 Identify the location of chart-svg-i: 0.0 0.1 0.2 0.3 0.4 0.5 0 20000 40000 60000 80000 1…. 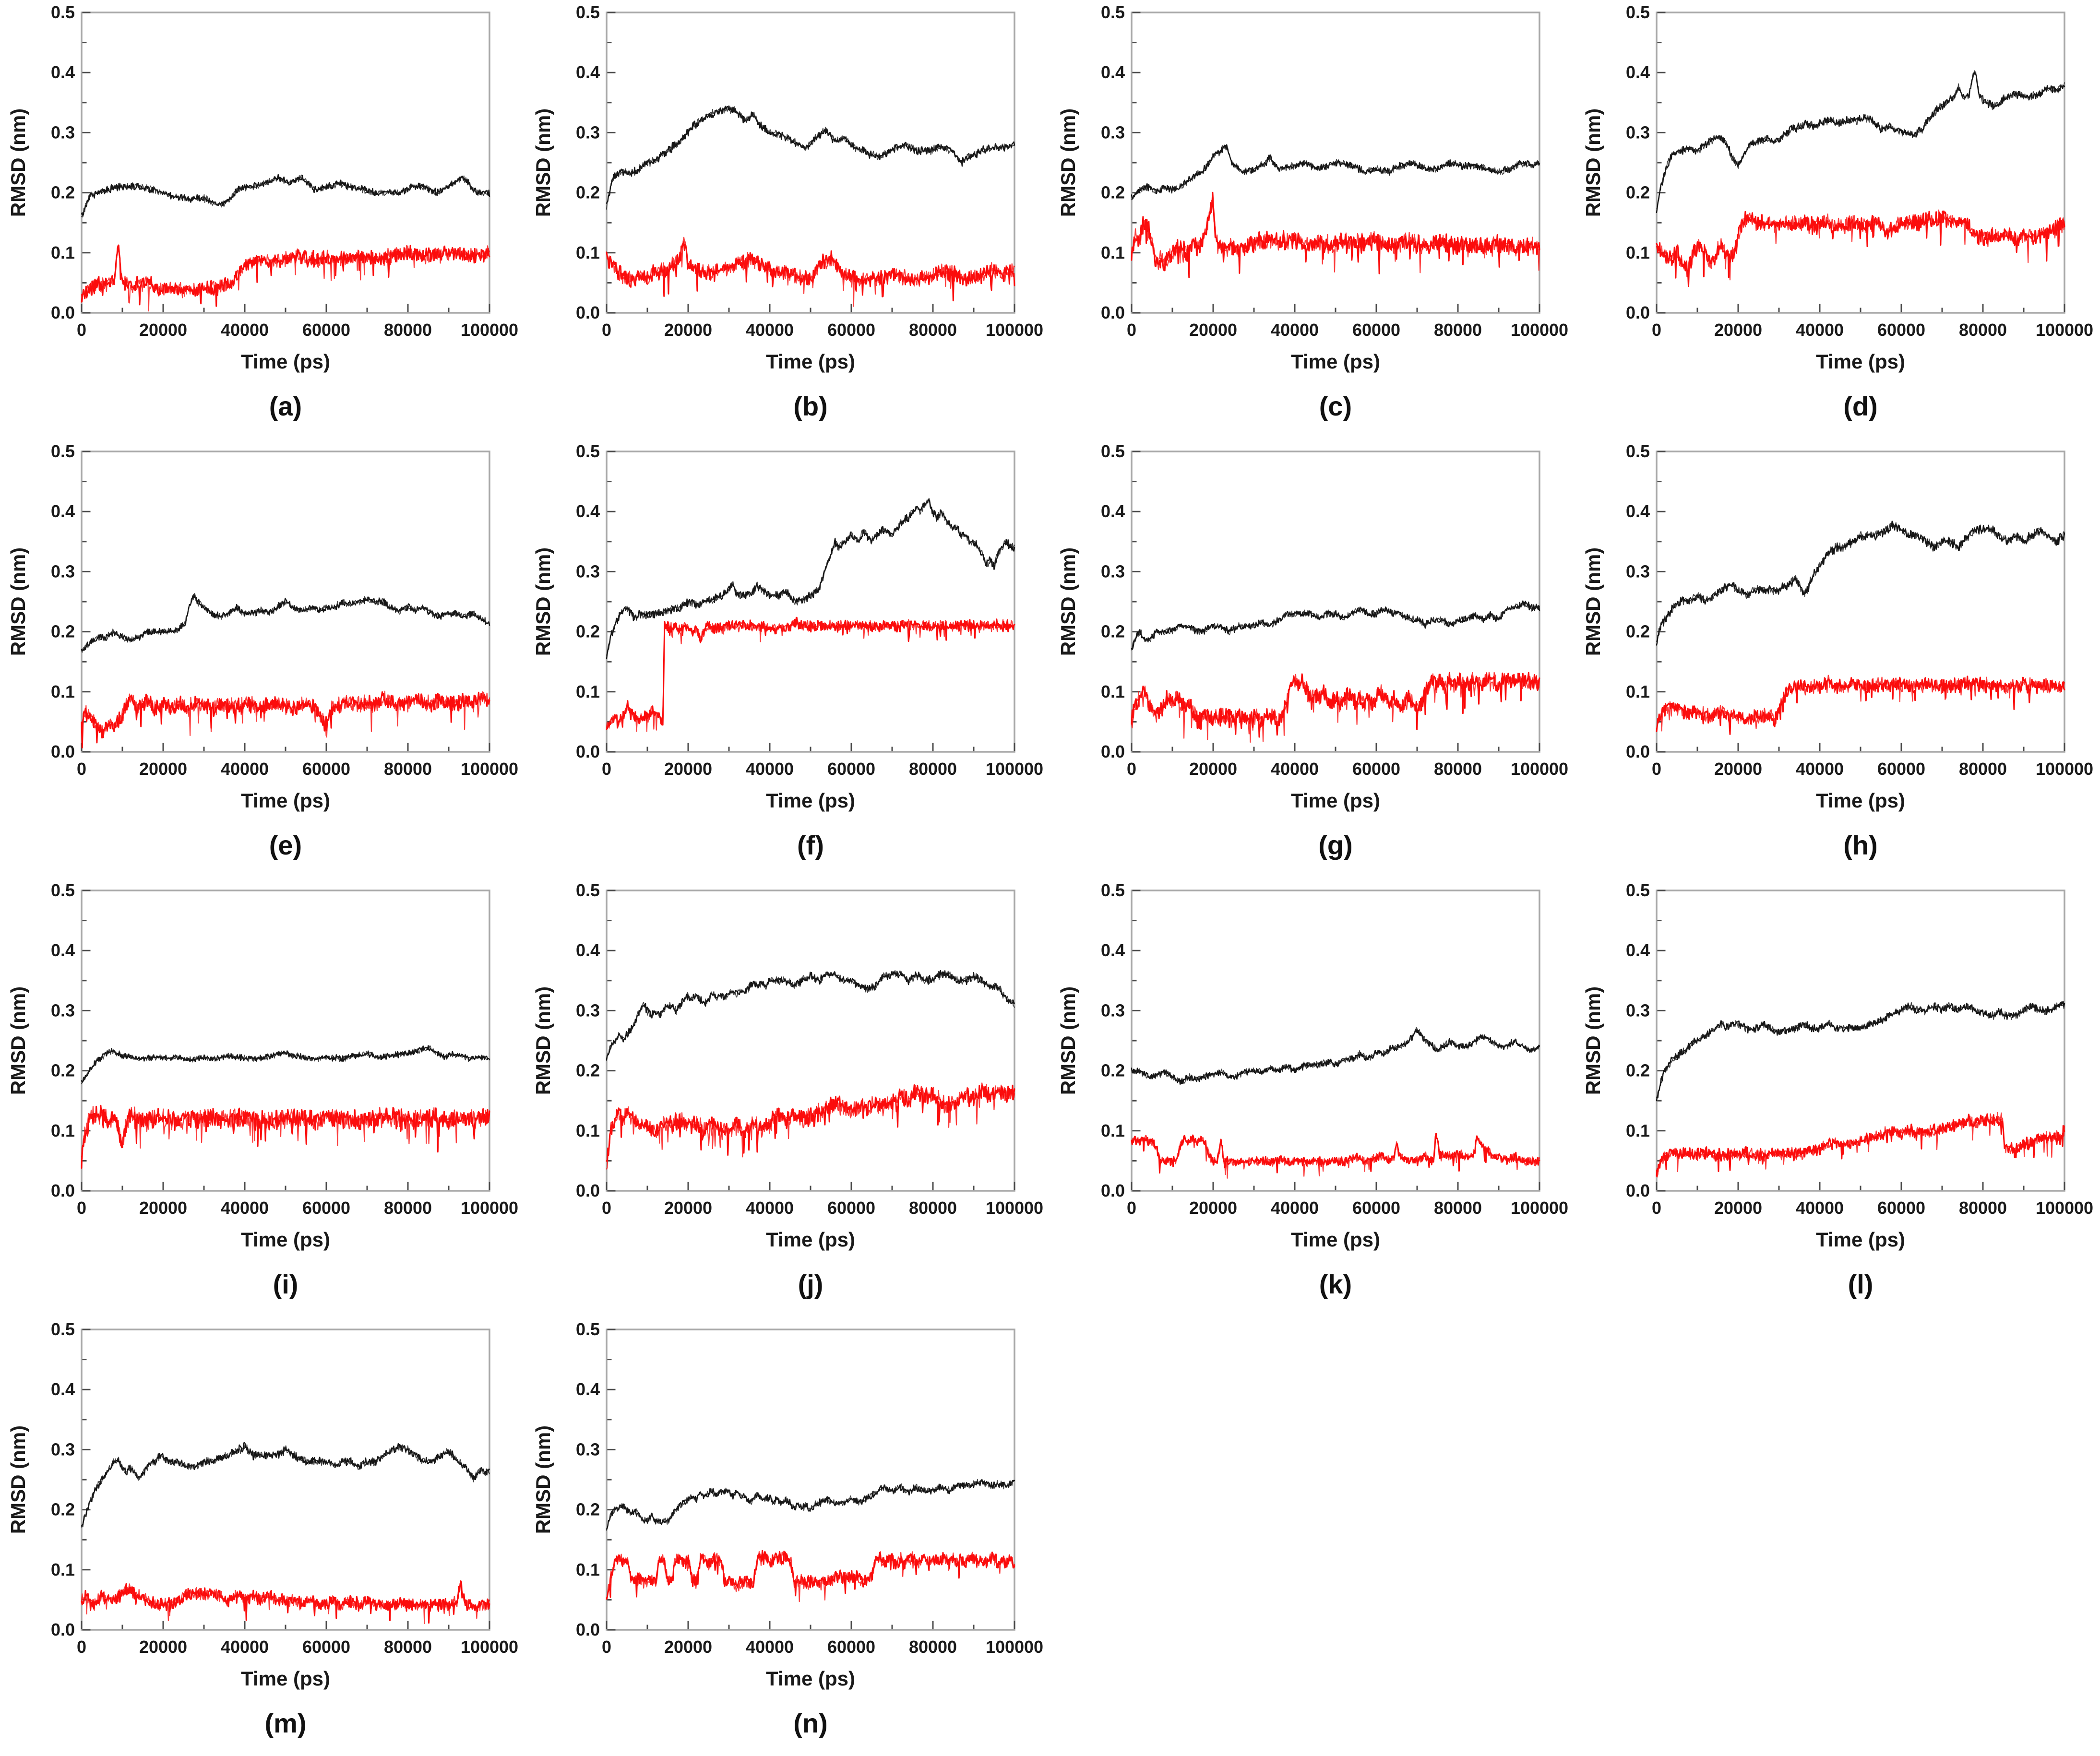
(262, 1089).